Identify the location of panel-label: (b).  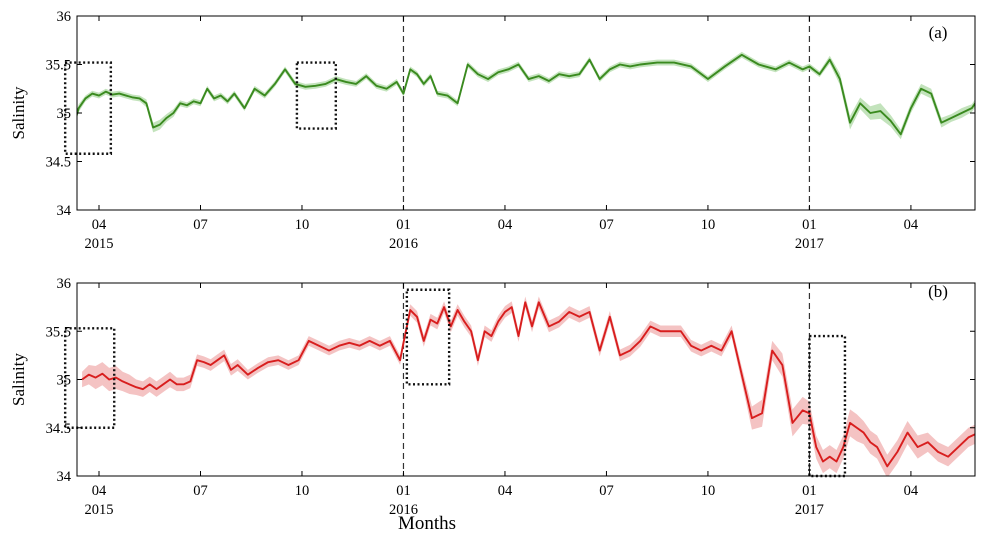
(938, 291).